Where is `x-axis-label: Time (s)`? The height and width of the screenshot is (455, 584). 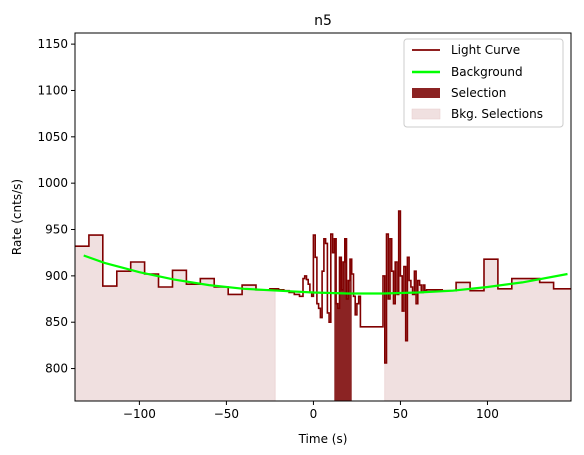 x-axis-label: Time (s) is located at coordinates (323, 439).